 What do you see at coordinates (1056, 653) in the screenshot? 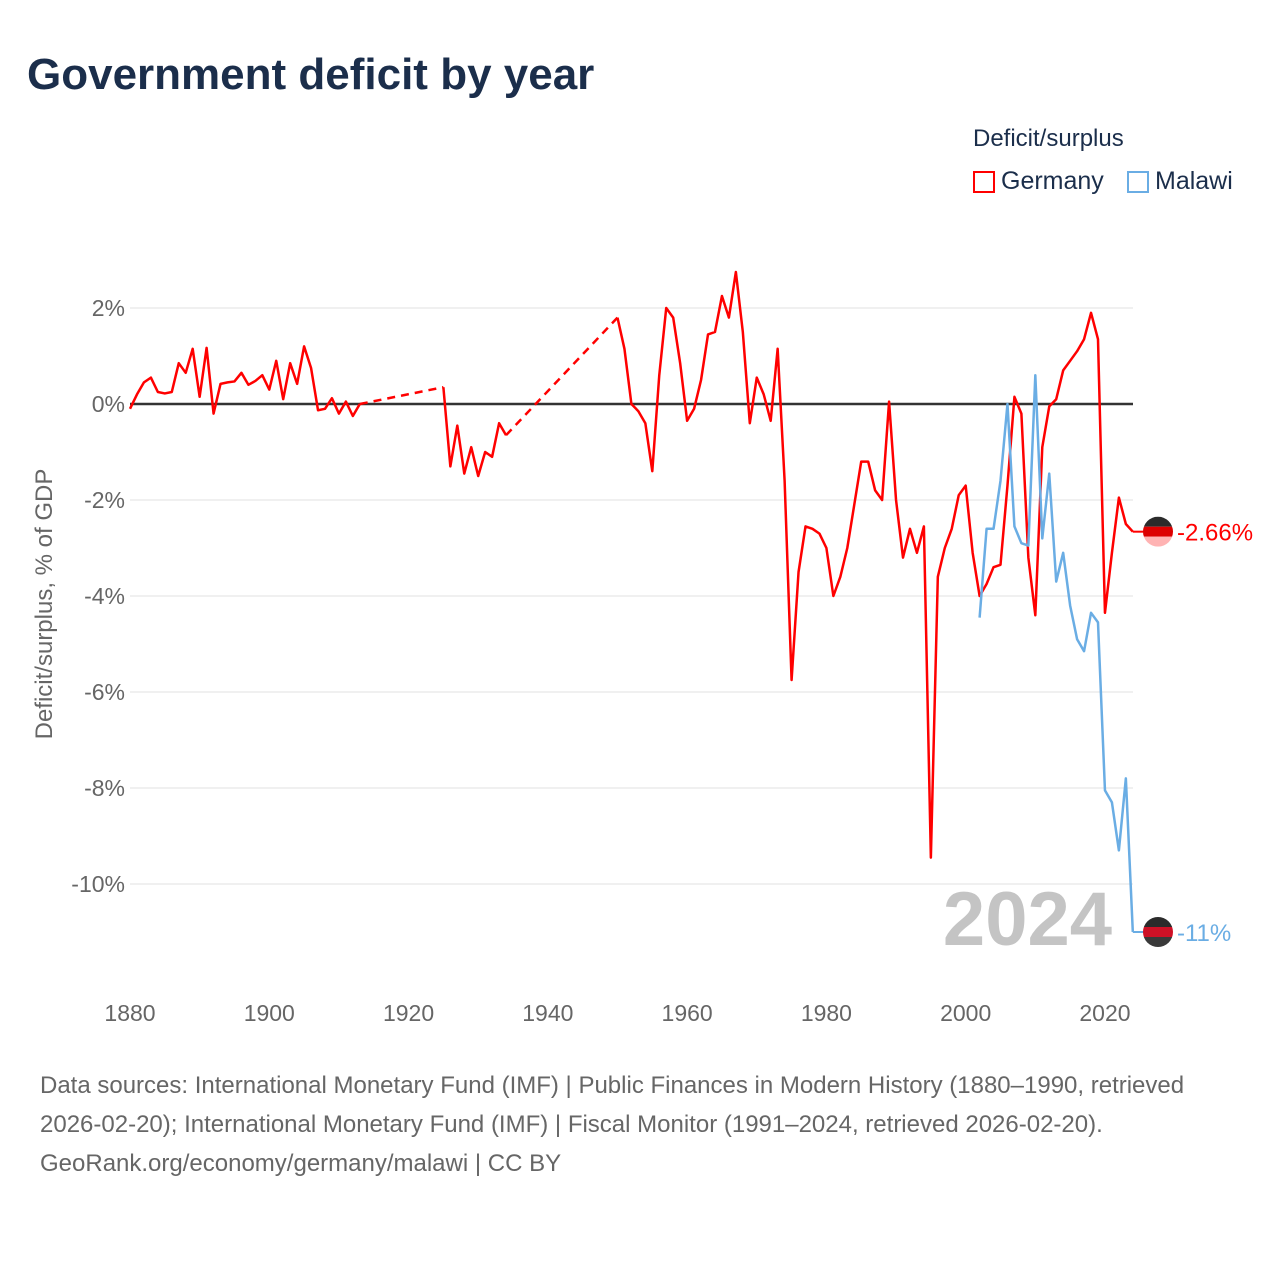
I see `malawi-line` at bounding box center [1056, 653].